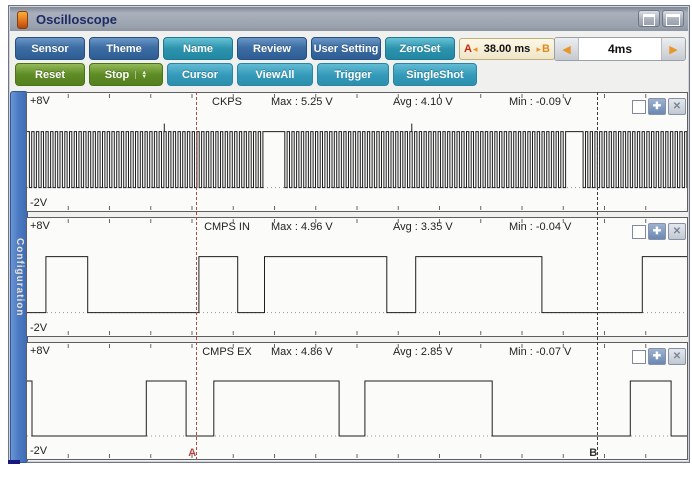 The image size is (692, 492). Describe the element at coordinates (420, 48) in the screenshot. I see `zeroset-button: ZeroSet` at that location.